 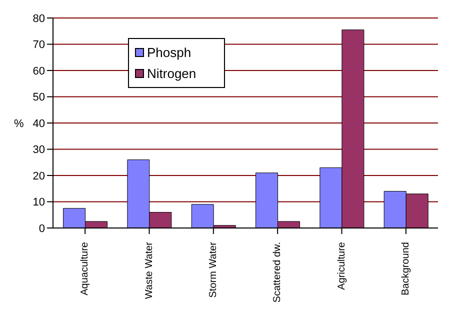 What do you see at coordinates (171, 74) in the screenshot?
I see `legend-label: Nitrogen` at bounding box center [171, 74].